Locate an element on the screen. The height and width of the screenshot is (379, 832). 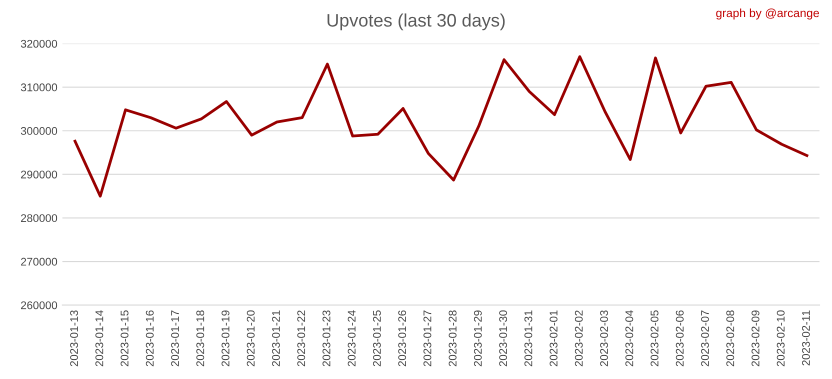
x-tick-label: 2023-01-29 is located at coordinates (478, 338).